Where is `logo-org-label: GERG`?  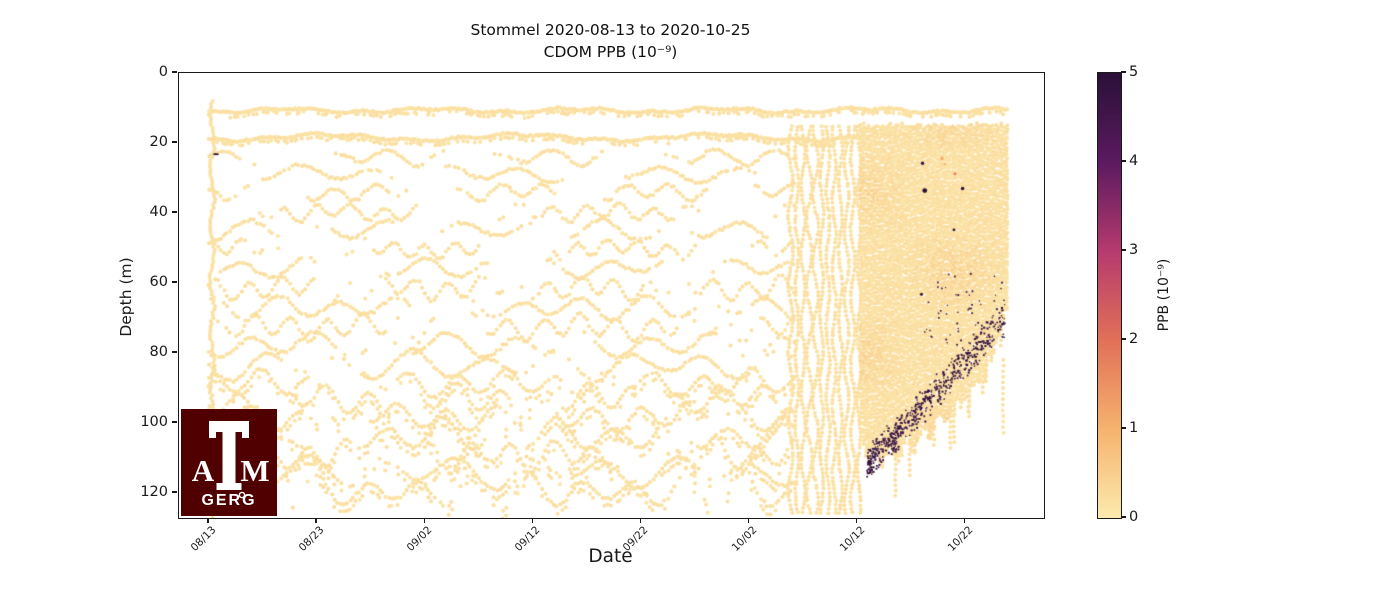
logo-org-label: GERG is located at coordinates (229, 500).